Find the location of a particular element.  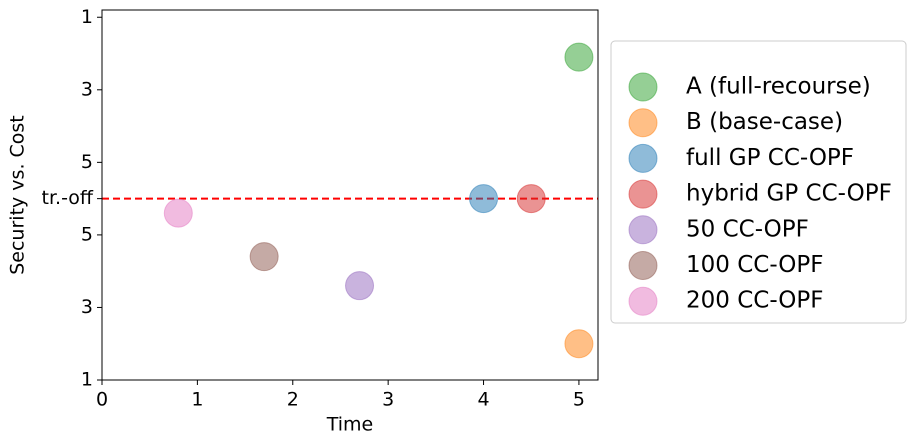

legend-label: 100 CC-OPF is located at coordinates (754, 265).